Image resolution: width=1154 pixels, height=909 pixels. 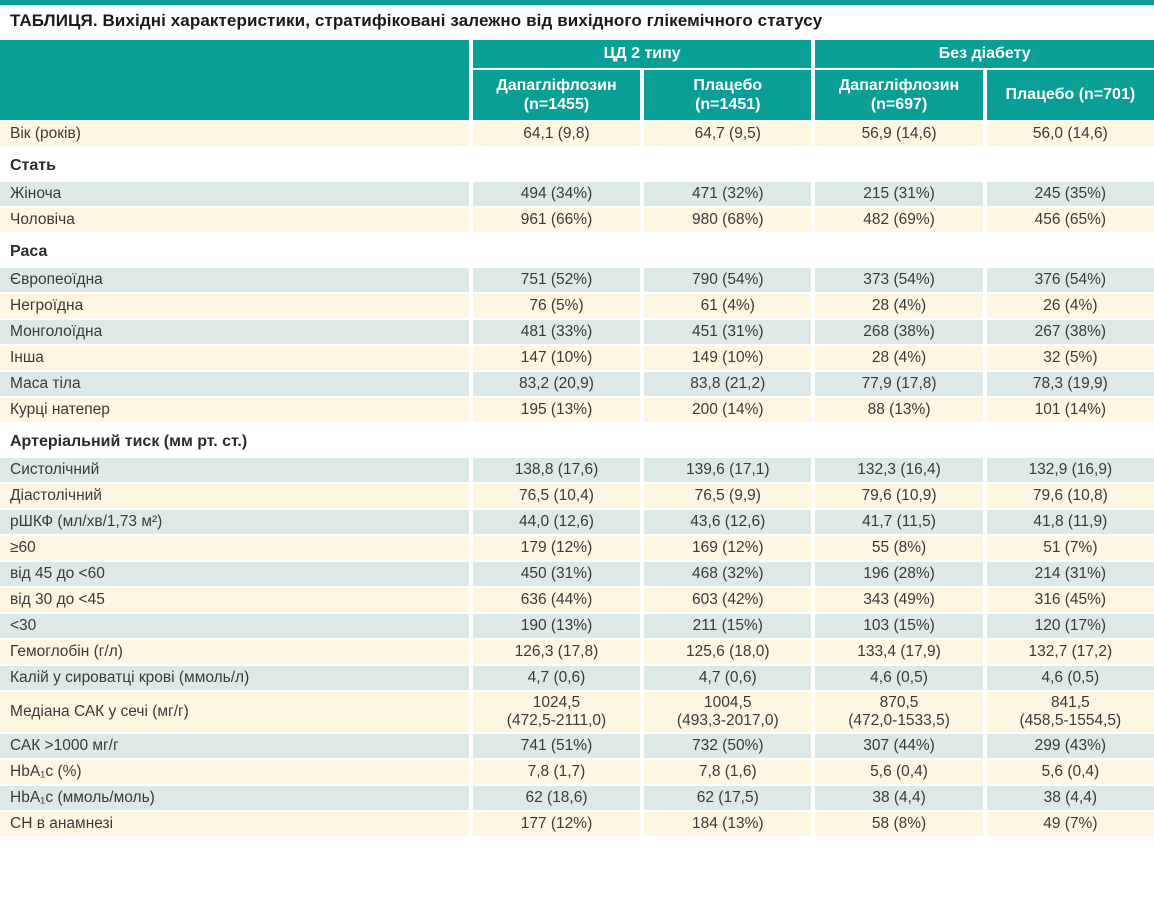 What do you see at coordinates (728, 194) in the screenshot?
I see `value-cell: 471 (32%)` at bounding box center [728, 194].